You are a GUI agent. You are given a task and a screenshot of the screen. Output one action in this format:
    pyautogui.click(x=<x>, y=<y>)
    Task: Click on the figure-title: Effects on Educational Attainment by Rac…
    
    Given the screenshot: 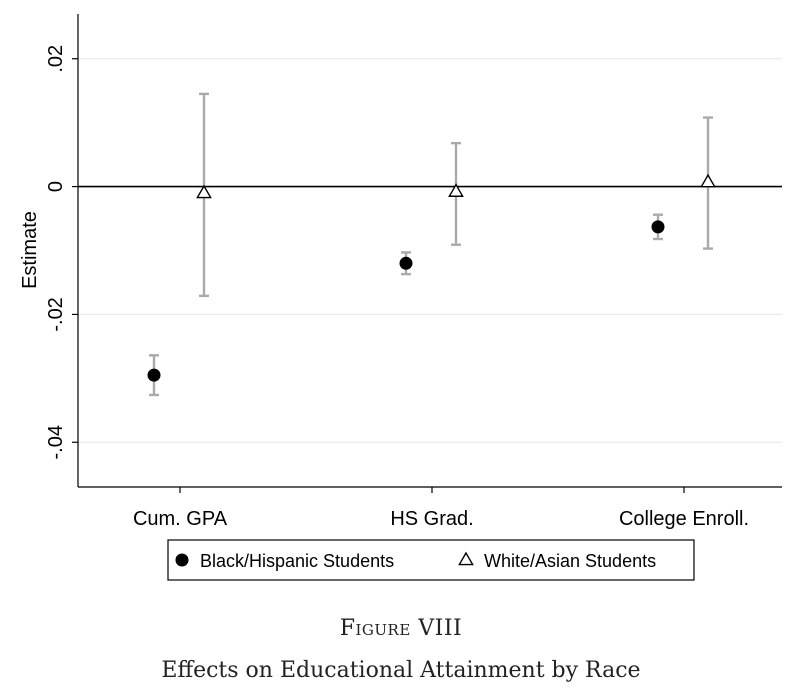 What is the action you would take?
    pyautogui.click(x=401, y=670)
    